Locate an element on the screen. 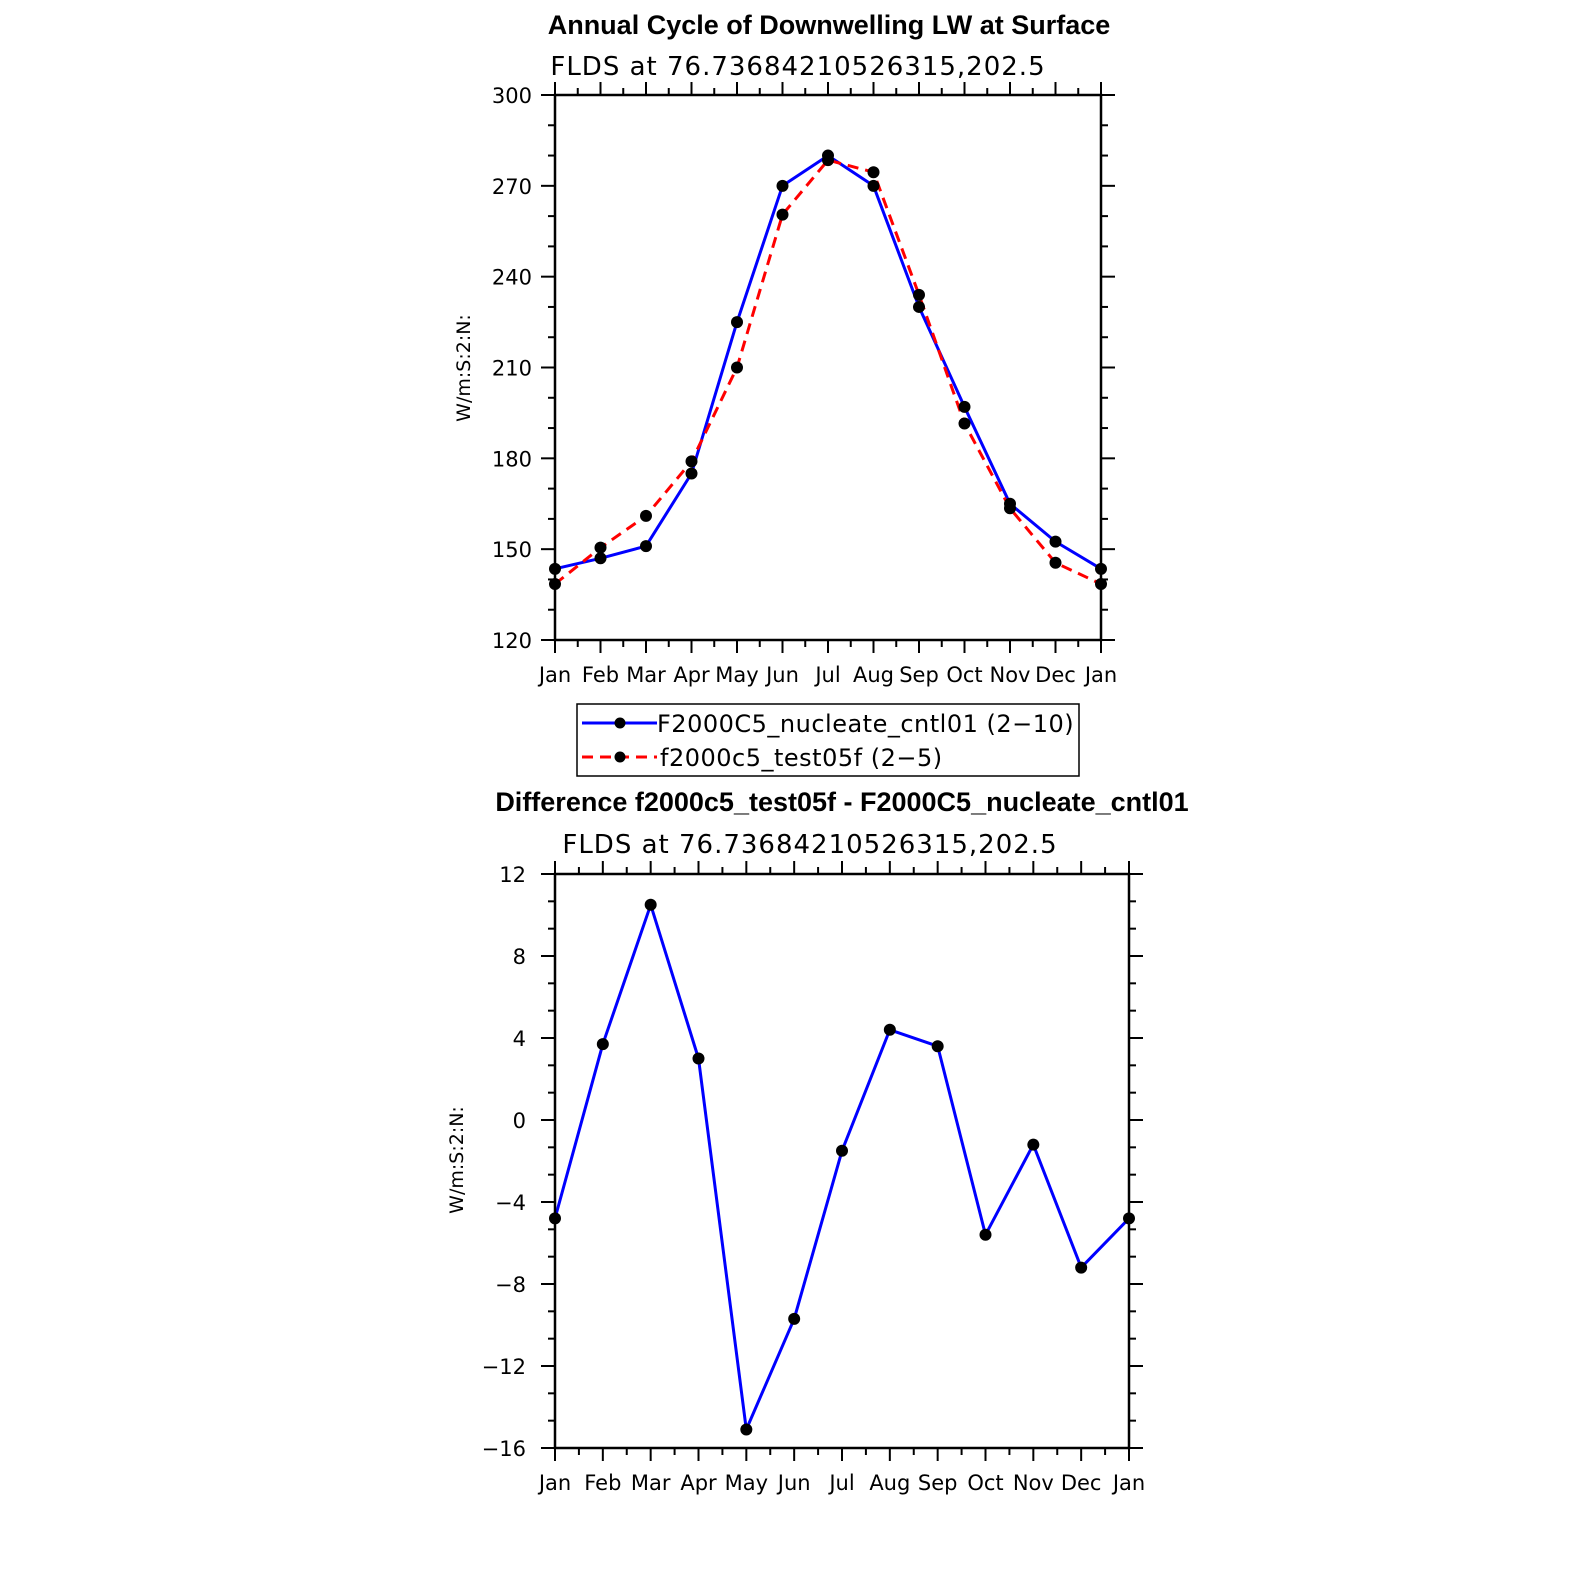  chart2-series is located at coordinates (842, 1167).